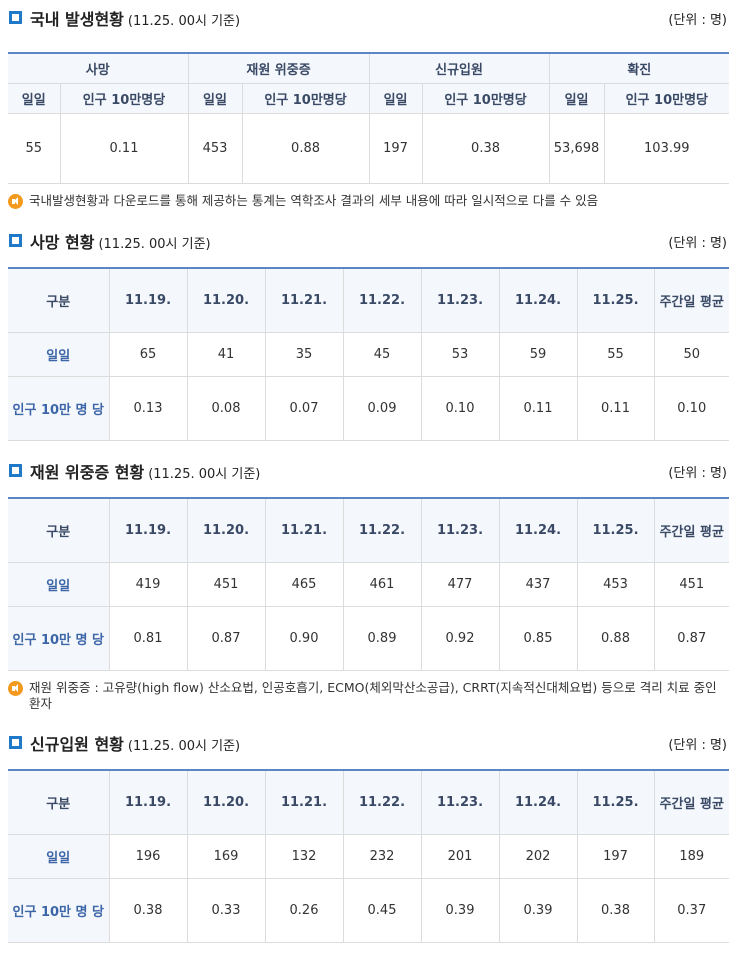 This screenshot has width=729, height=955. Describe the element at coordinates (364, 470) in the screenshot. I see `severe-header: 재원 위중증 현황 (11.25. 00시 기준) (단위 : 명)` at that location.